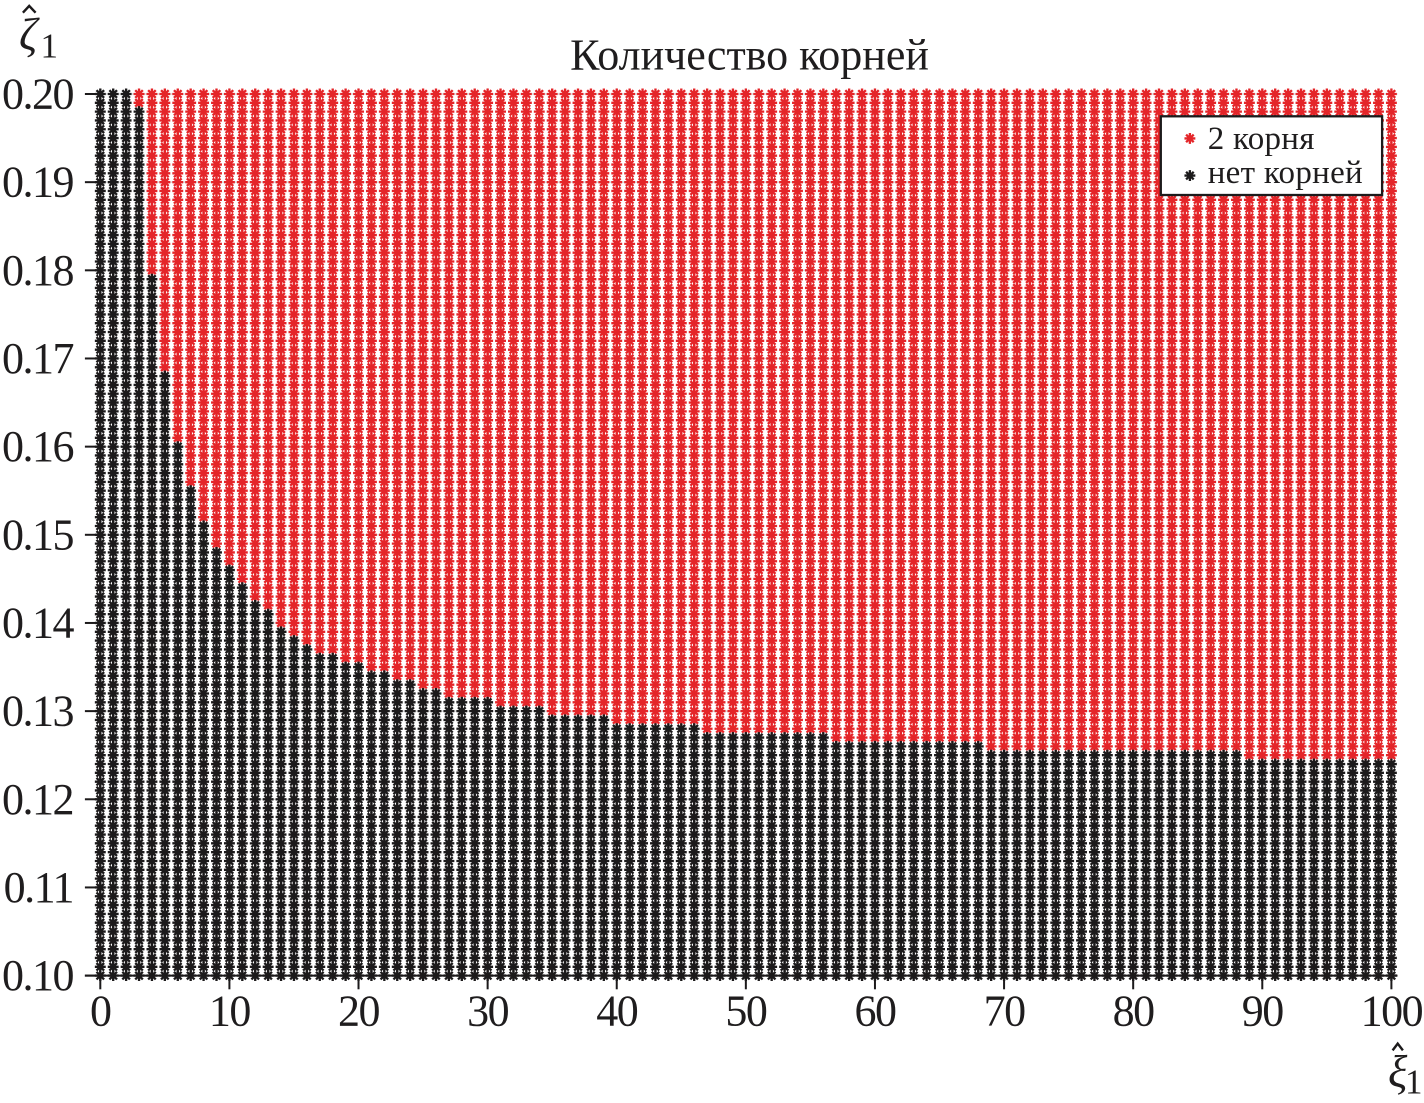 The height and width of the screenshot is (1103, 1424). What do you see at coordinates (37, 799) in the screenshot?
I see `svg-text: 0.12` at bounding box center [37, 799].